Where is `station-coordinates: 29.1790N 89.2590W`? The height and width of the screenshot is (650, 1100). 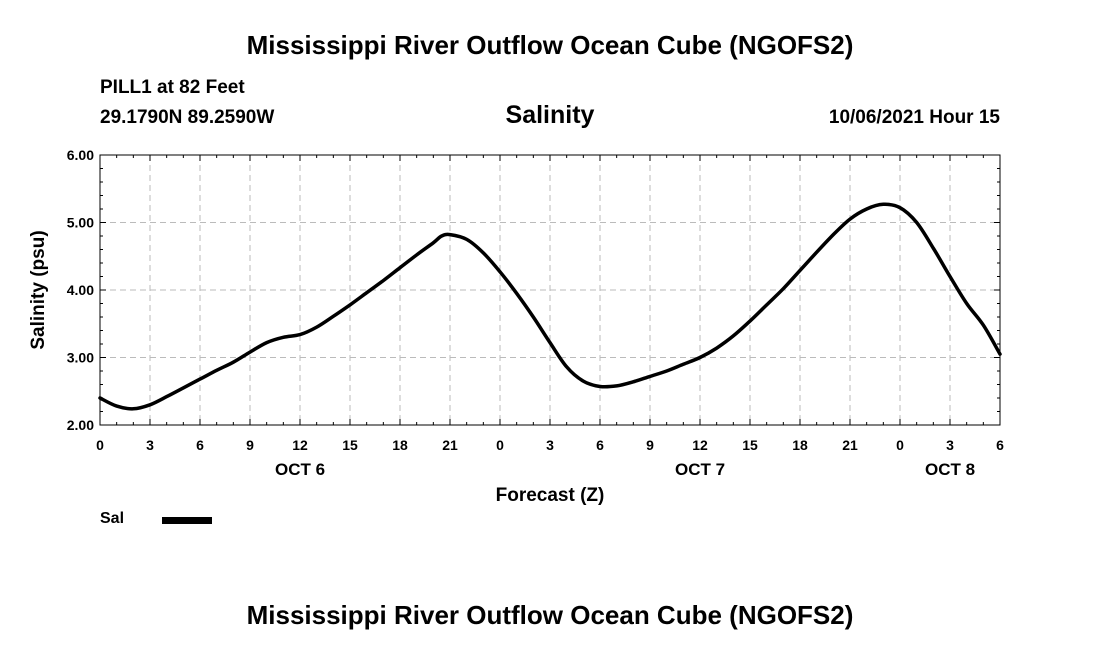
station-coordinates: 29.1790N 89.2590W is located at coordinates (187, 117).